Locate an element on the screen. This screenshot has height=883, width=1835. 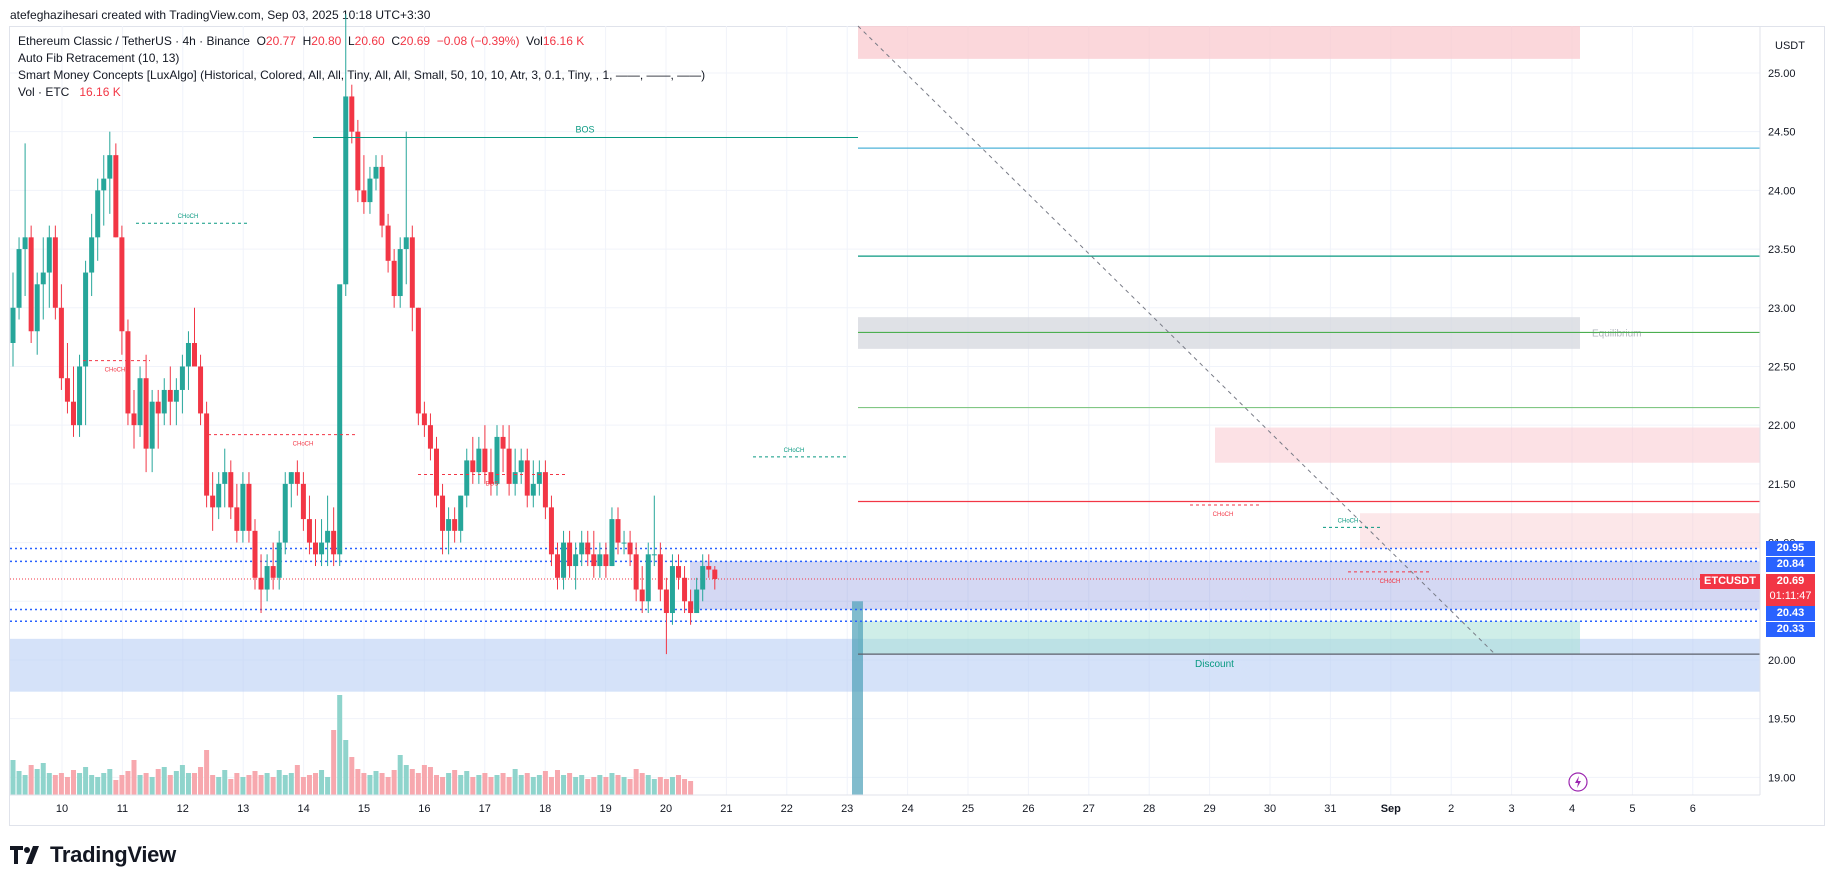
lightning-glyph is located at coordinates (1578, 782).